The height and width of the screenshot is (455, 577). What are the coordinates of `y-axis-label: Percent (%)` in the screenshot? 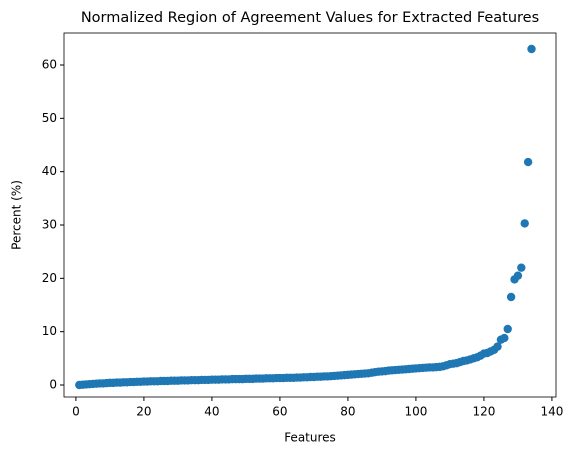 It's located at (17, 215).